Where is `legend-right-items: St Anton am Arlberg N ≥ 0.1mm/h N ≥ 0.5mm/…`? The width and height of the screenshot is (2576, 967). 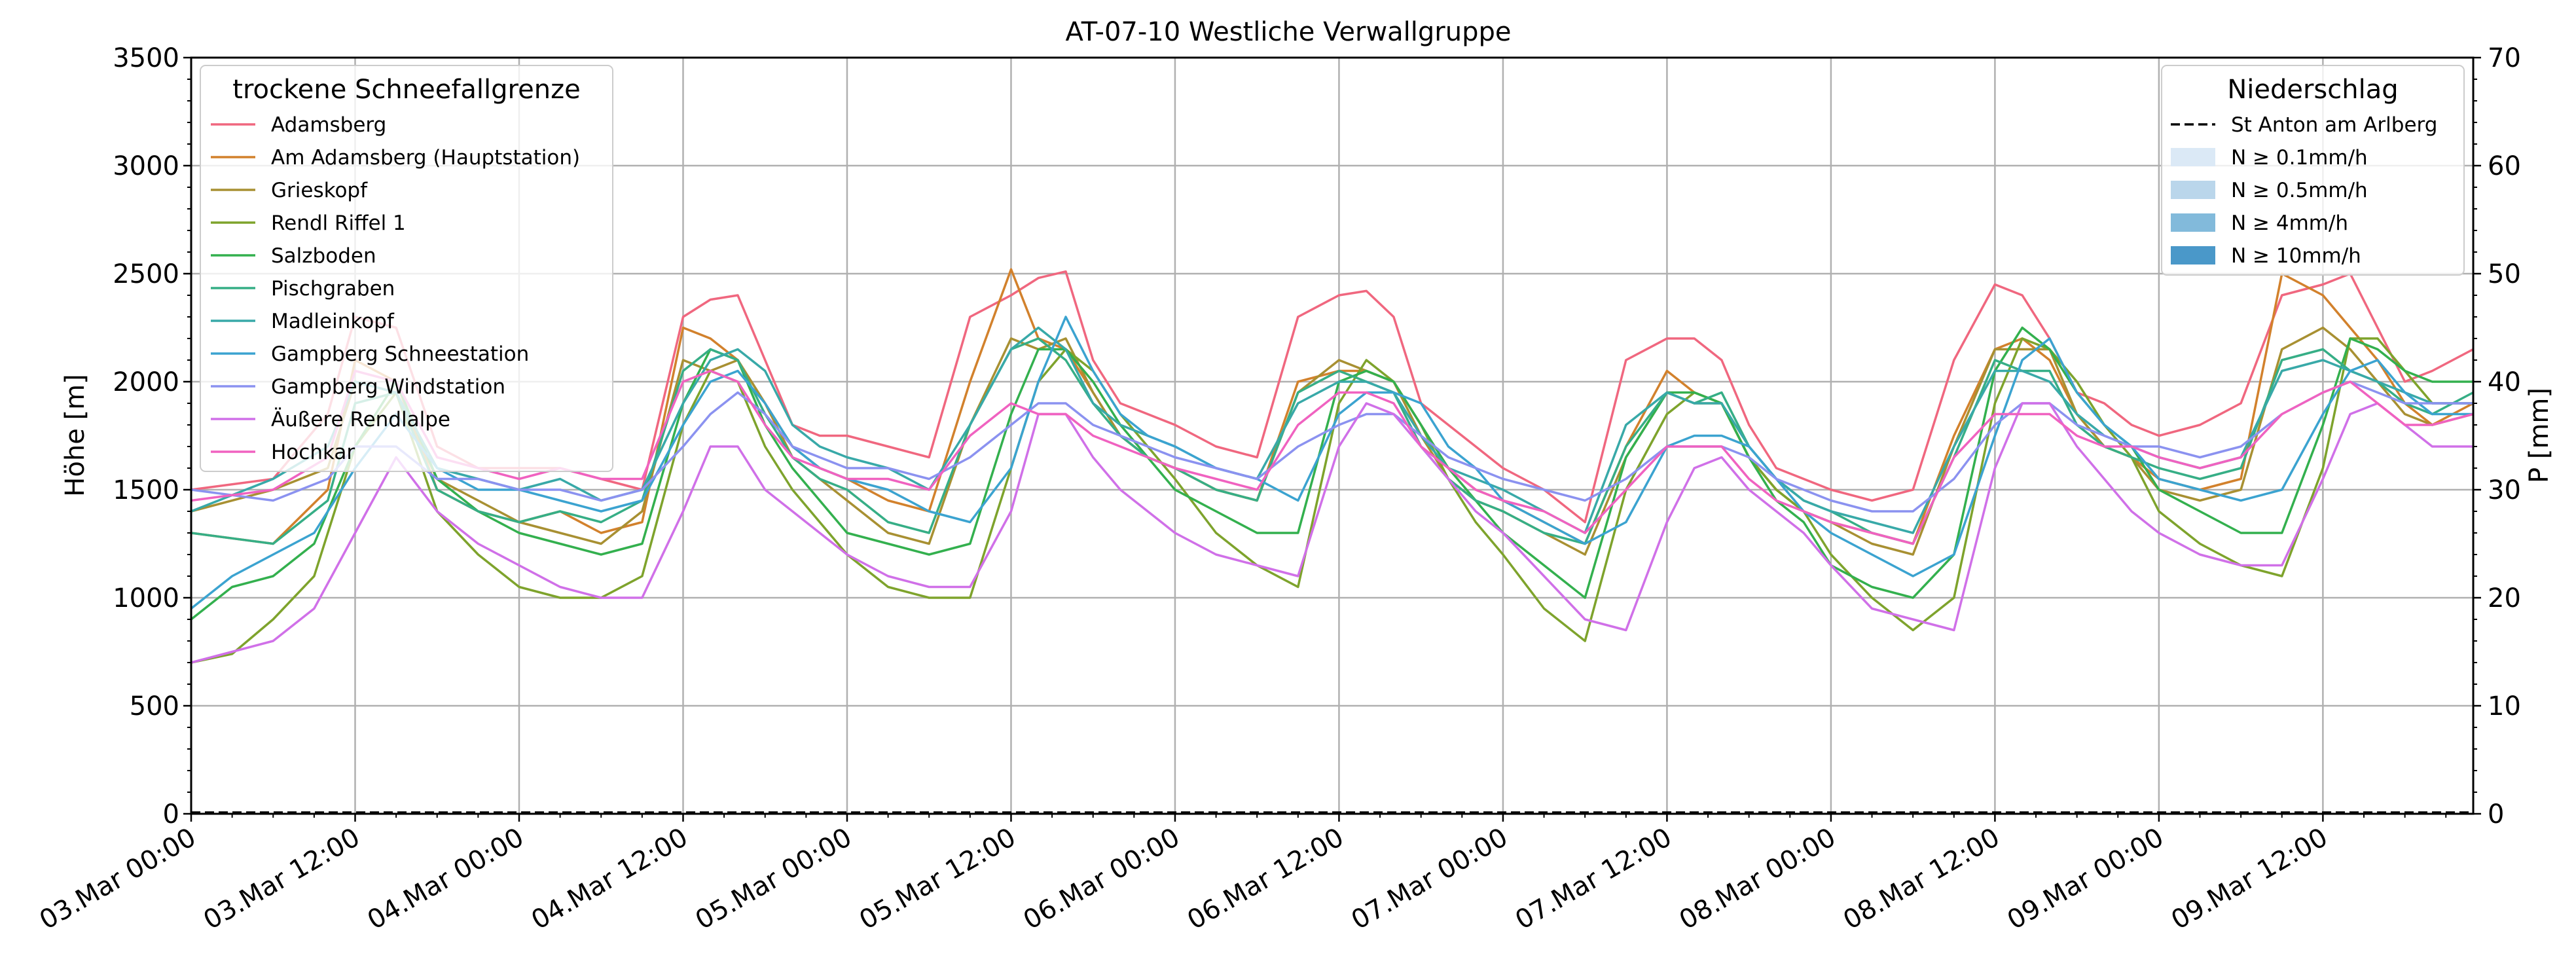 legend-right-items: St Anton am Arlberg N ≥ 0.1mm/h N ≥ 0.5mm/… is located at coordinates (2304, 190).